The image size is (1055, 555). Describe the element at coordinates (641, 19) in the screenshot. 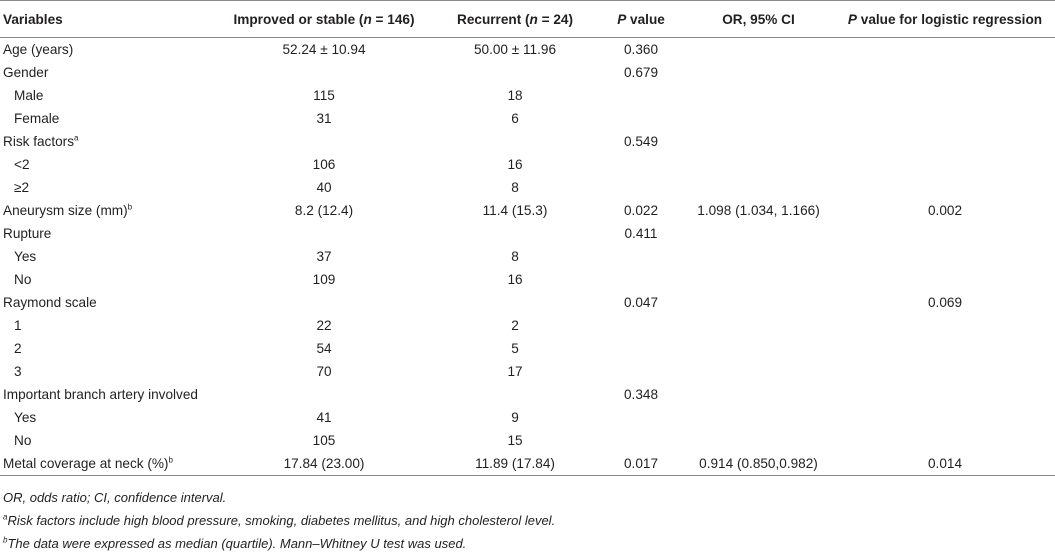

I see `header-p-value: P value` at that location.